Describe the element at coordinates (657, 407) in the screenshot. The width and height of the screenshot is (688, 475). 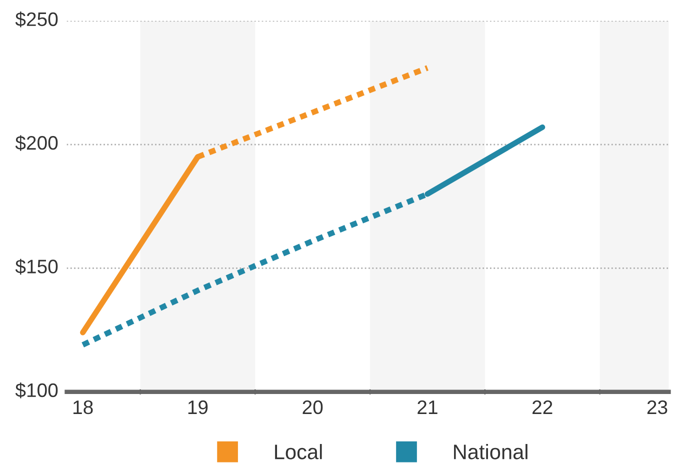
I see `x-tick-label: 23` at that location.